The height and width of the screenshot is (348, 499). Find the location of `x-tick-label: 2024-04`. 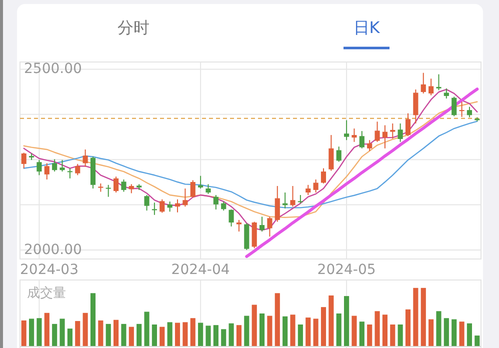

x-tick-label: 2024-04 is located at coordinates (200, 270).